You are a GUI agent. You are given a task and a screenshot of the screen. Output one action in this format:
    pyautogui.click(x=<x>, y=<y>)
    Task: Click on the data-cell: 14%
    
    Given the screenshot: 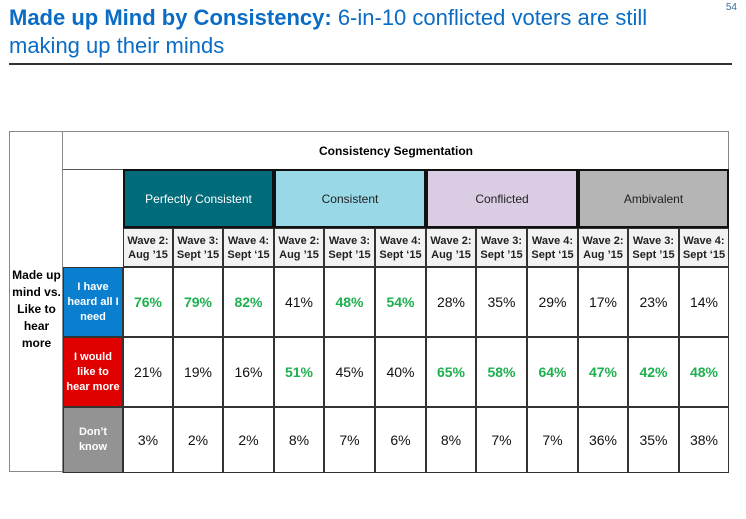 What is the action you would take?
    pyautogui.click(x=704, y=302)
    